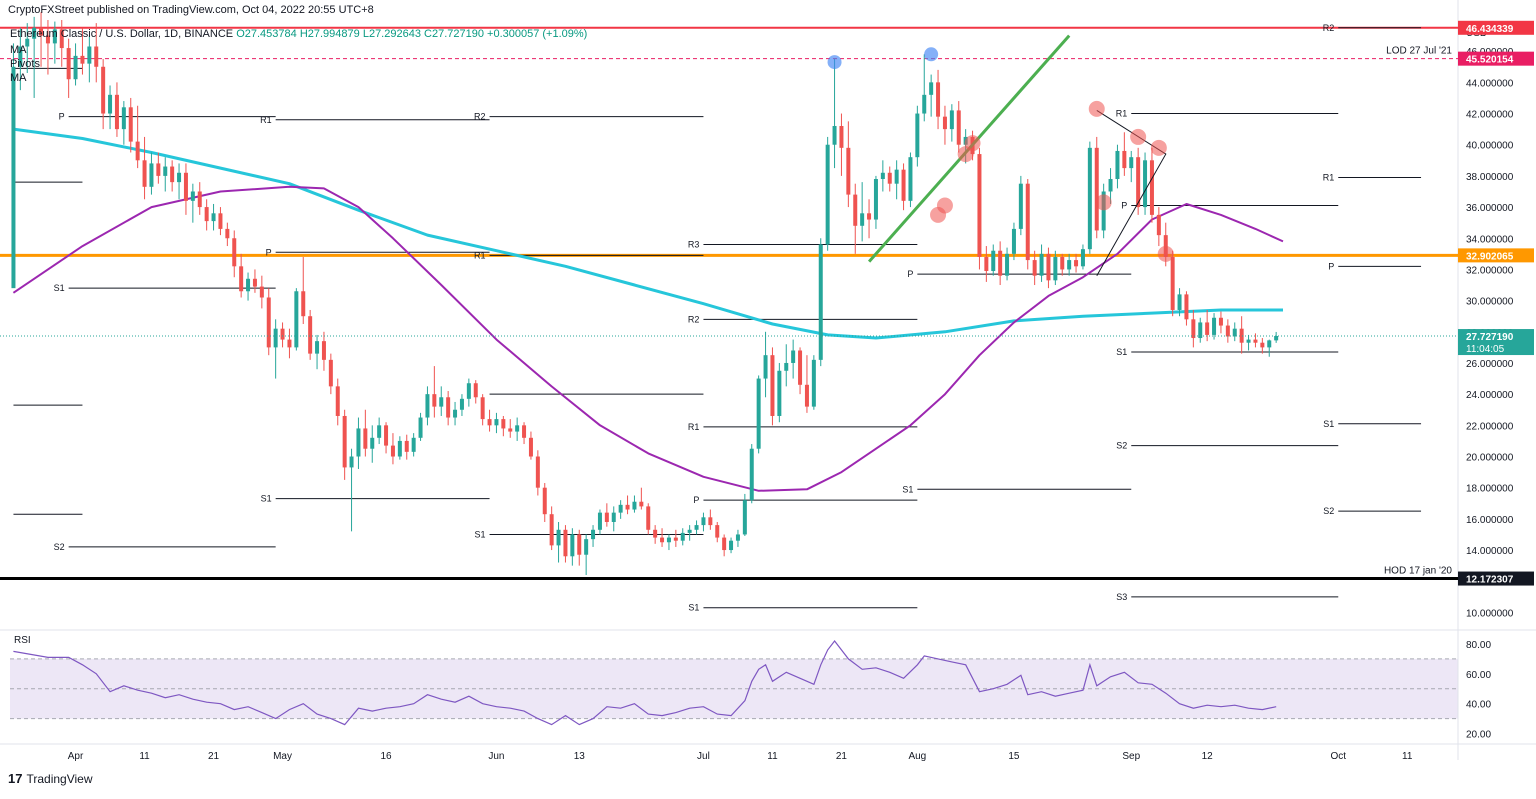  Describe the element at coordinates (1121, 597) in the screenshot. I see `pivot-label: S3` at that location.